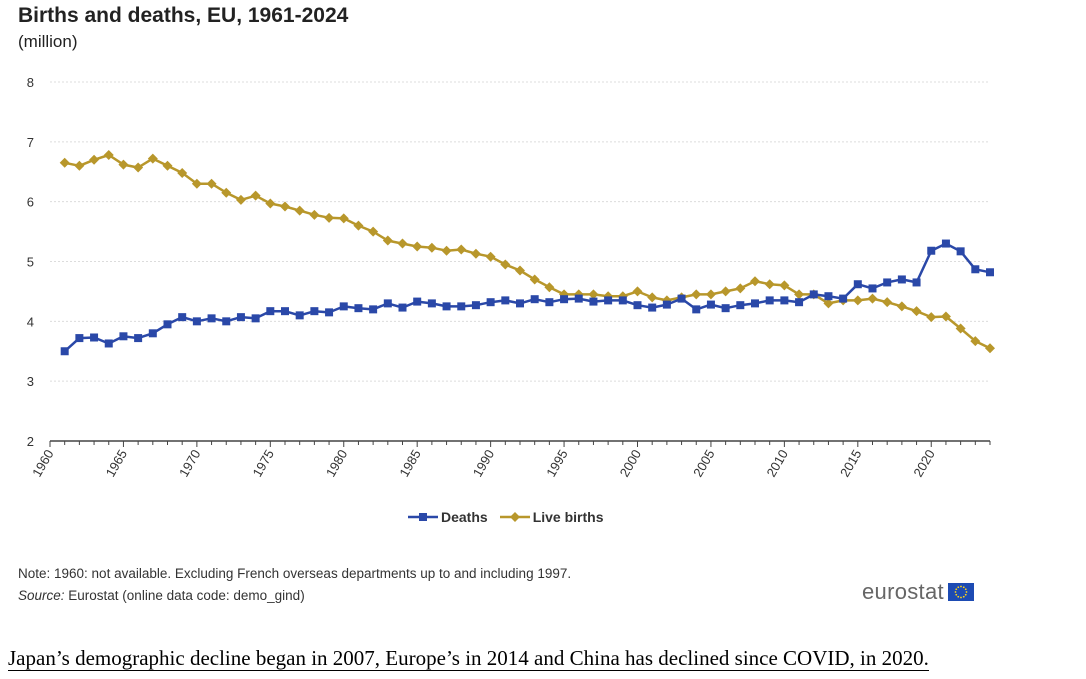 This screenshot has width=1086, height=679. I want to click on legend: Deaths Live births, so click(505, 517).